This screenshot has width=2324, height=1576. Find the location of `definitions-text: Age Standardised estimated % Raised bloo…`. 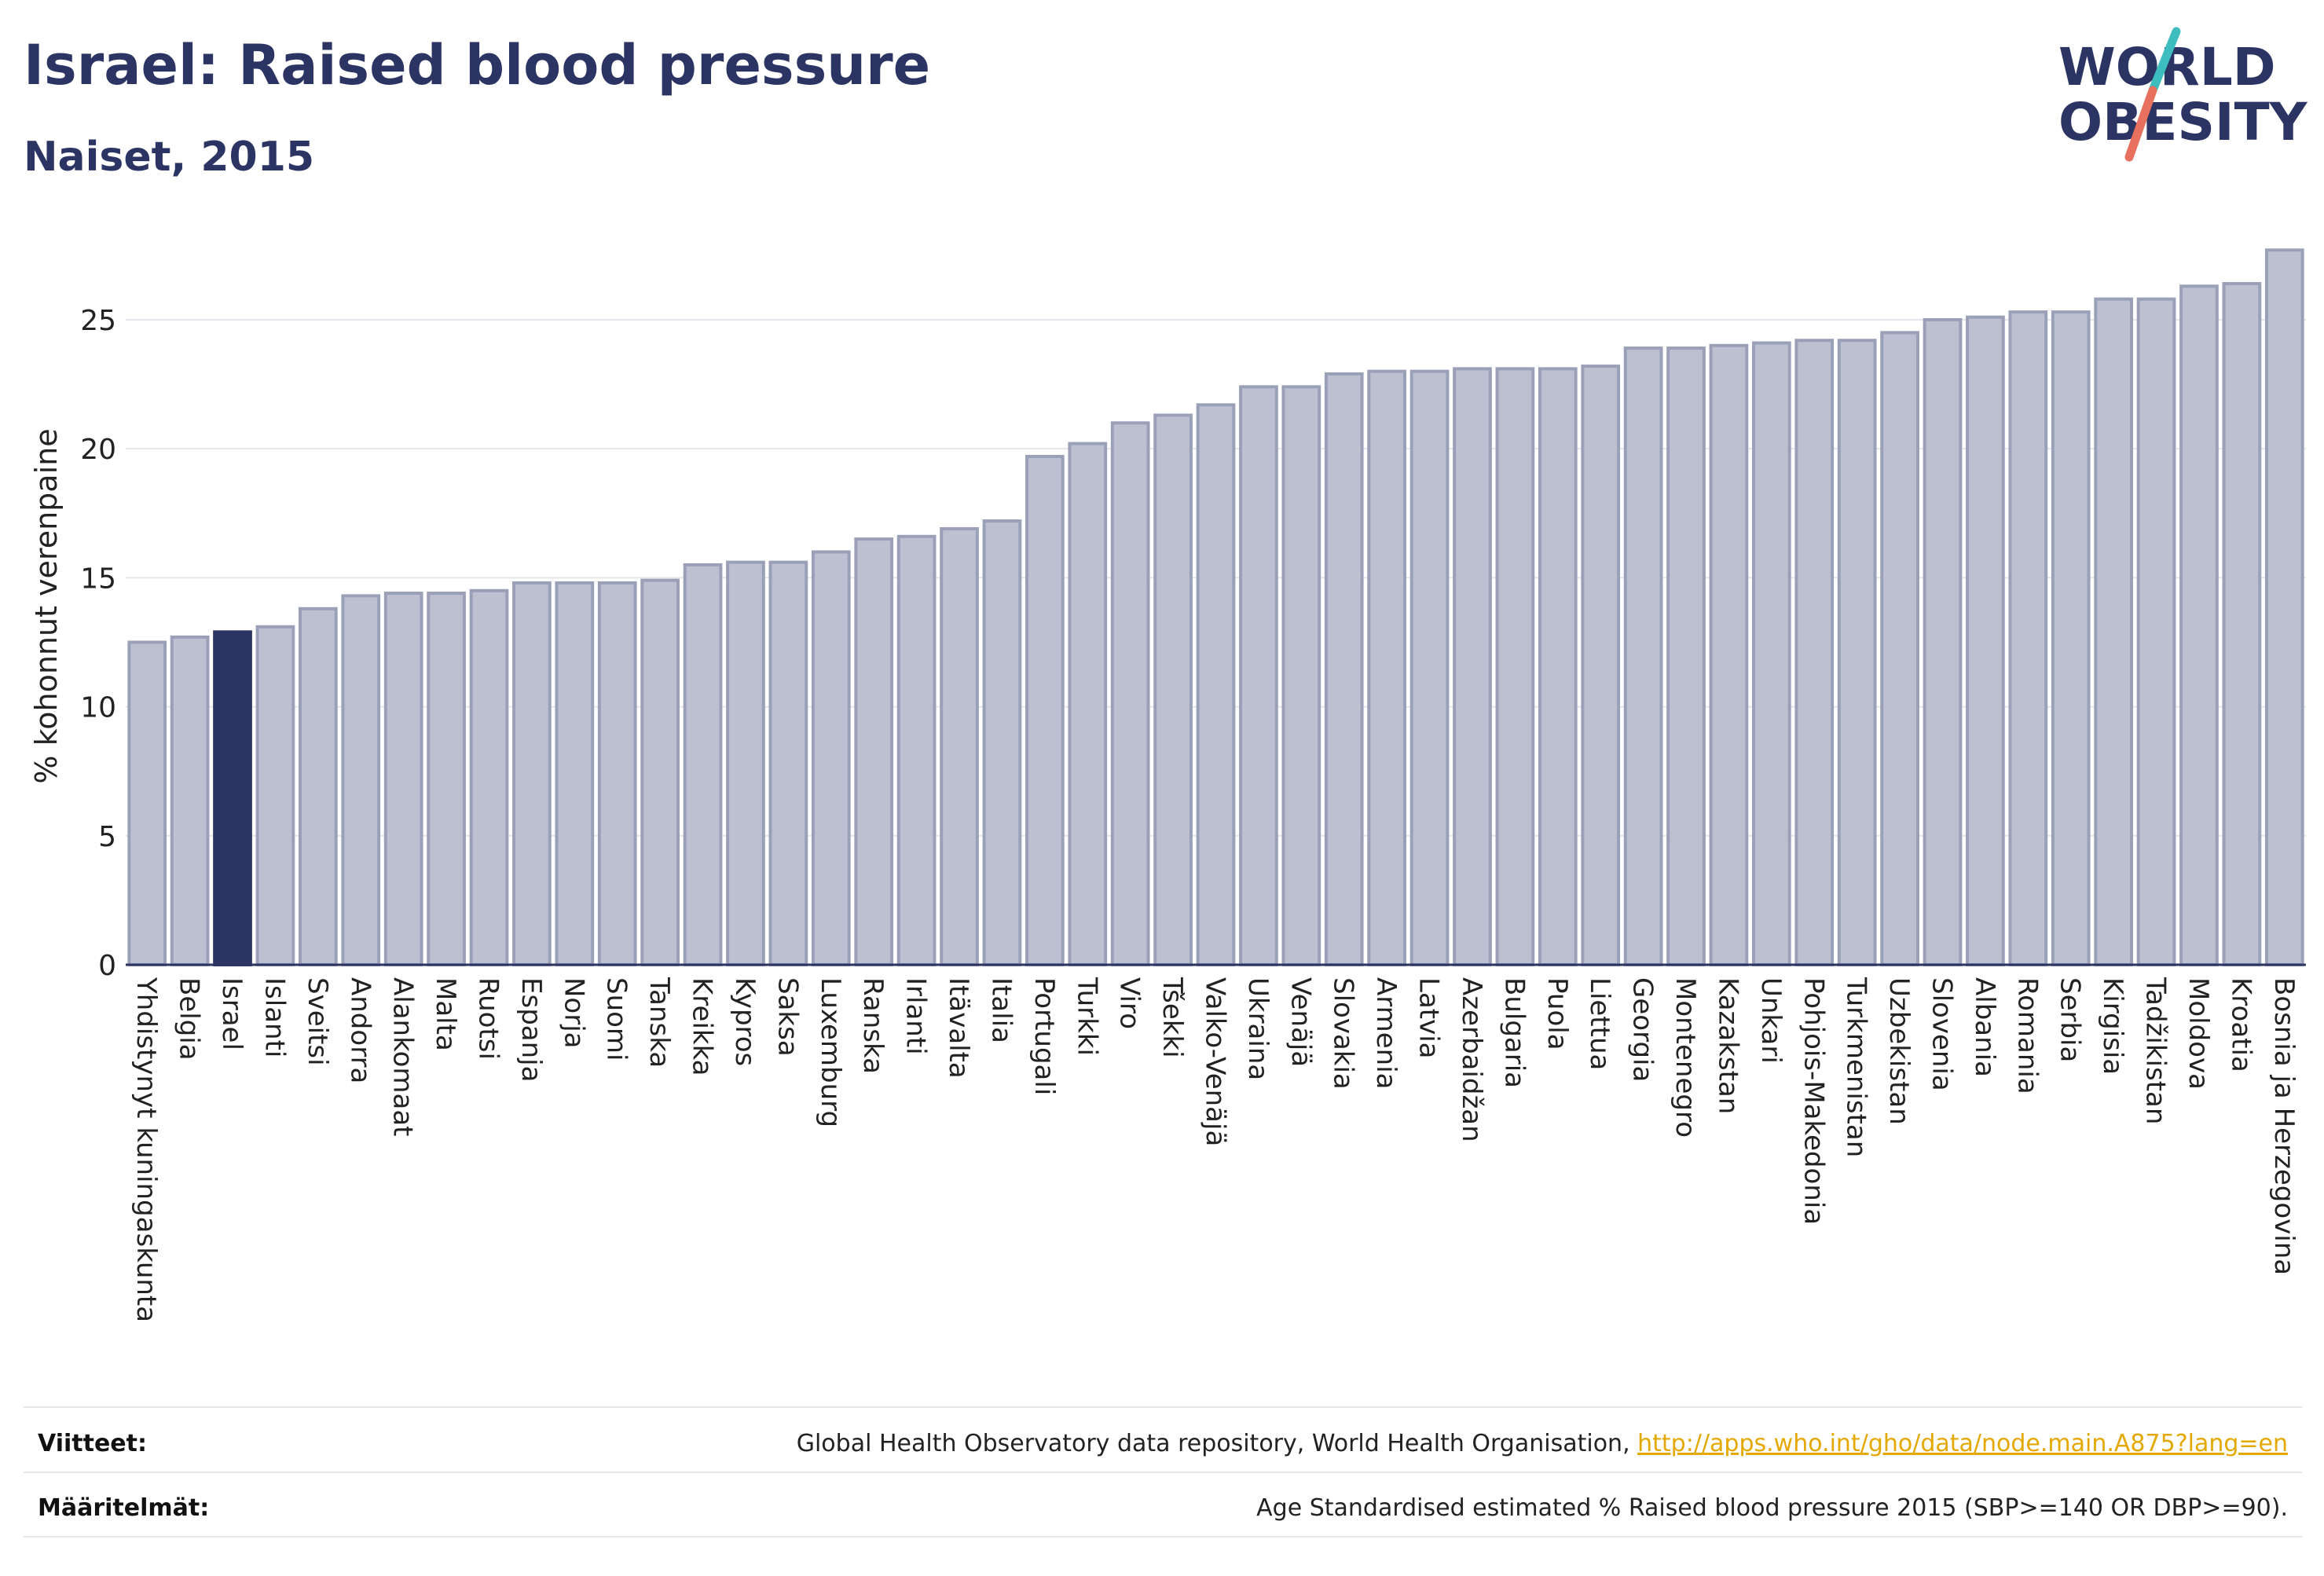

definitions-text: Age Standardised estimated % Raised bloo… is located at coordinates (1772, 1508).